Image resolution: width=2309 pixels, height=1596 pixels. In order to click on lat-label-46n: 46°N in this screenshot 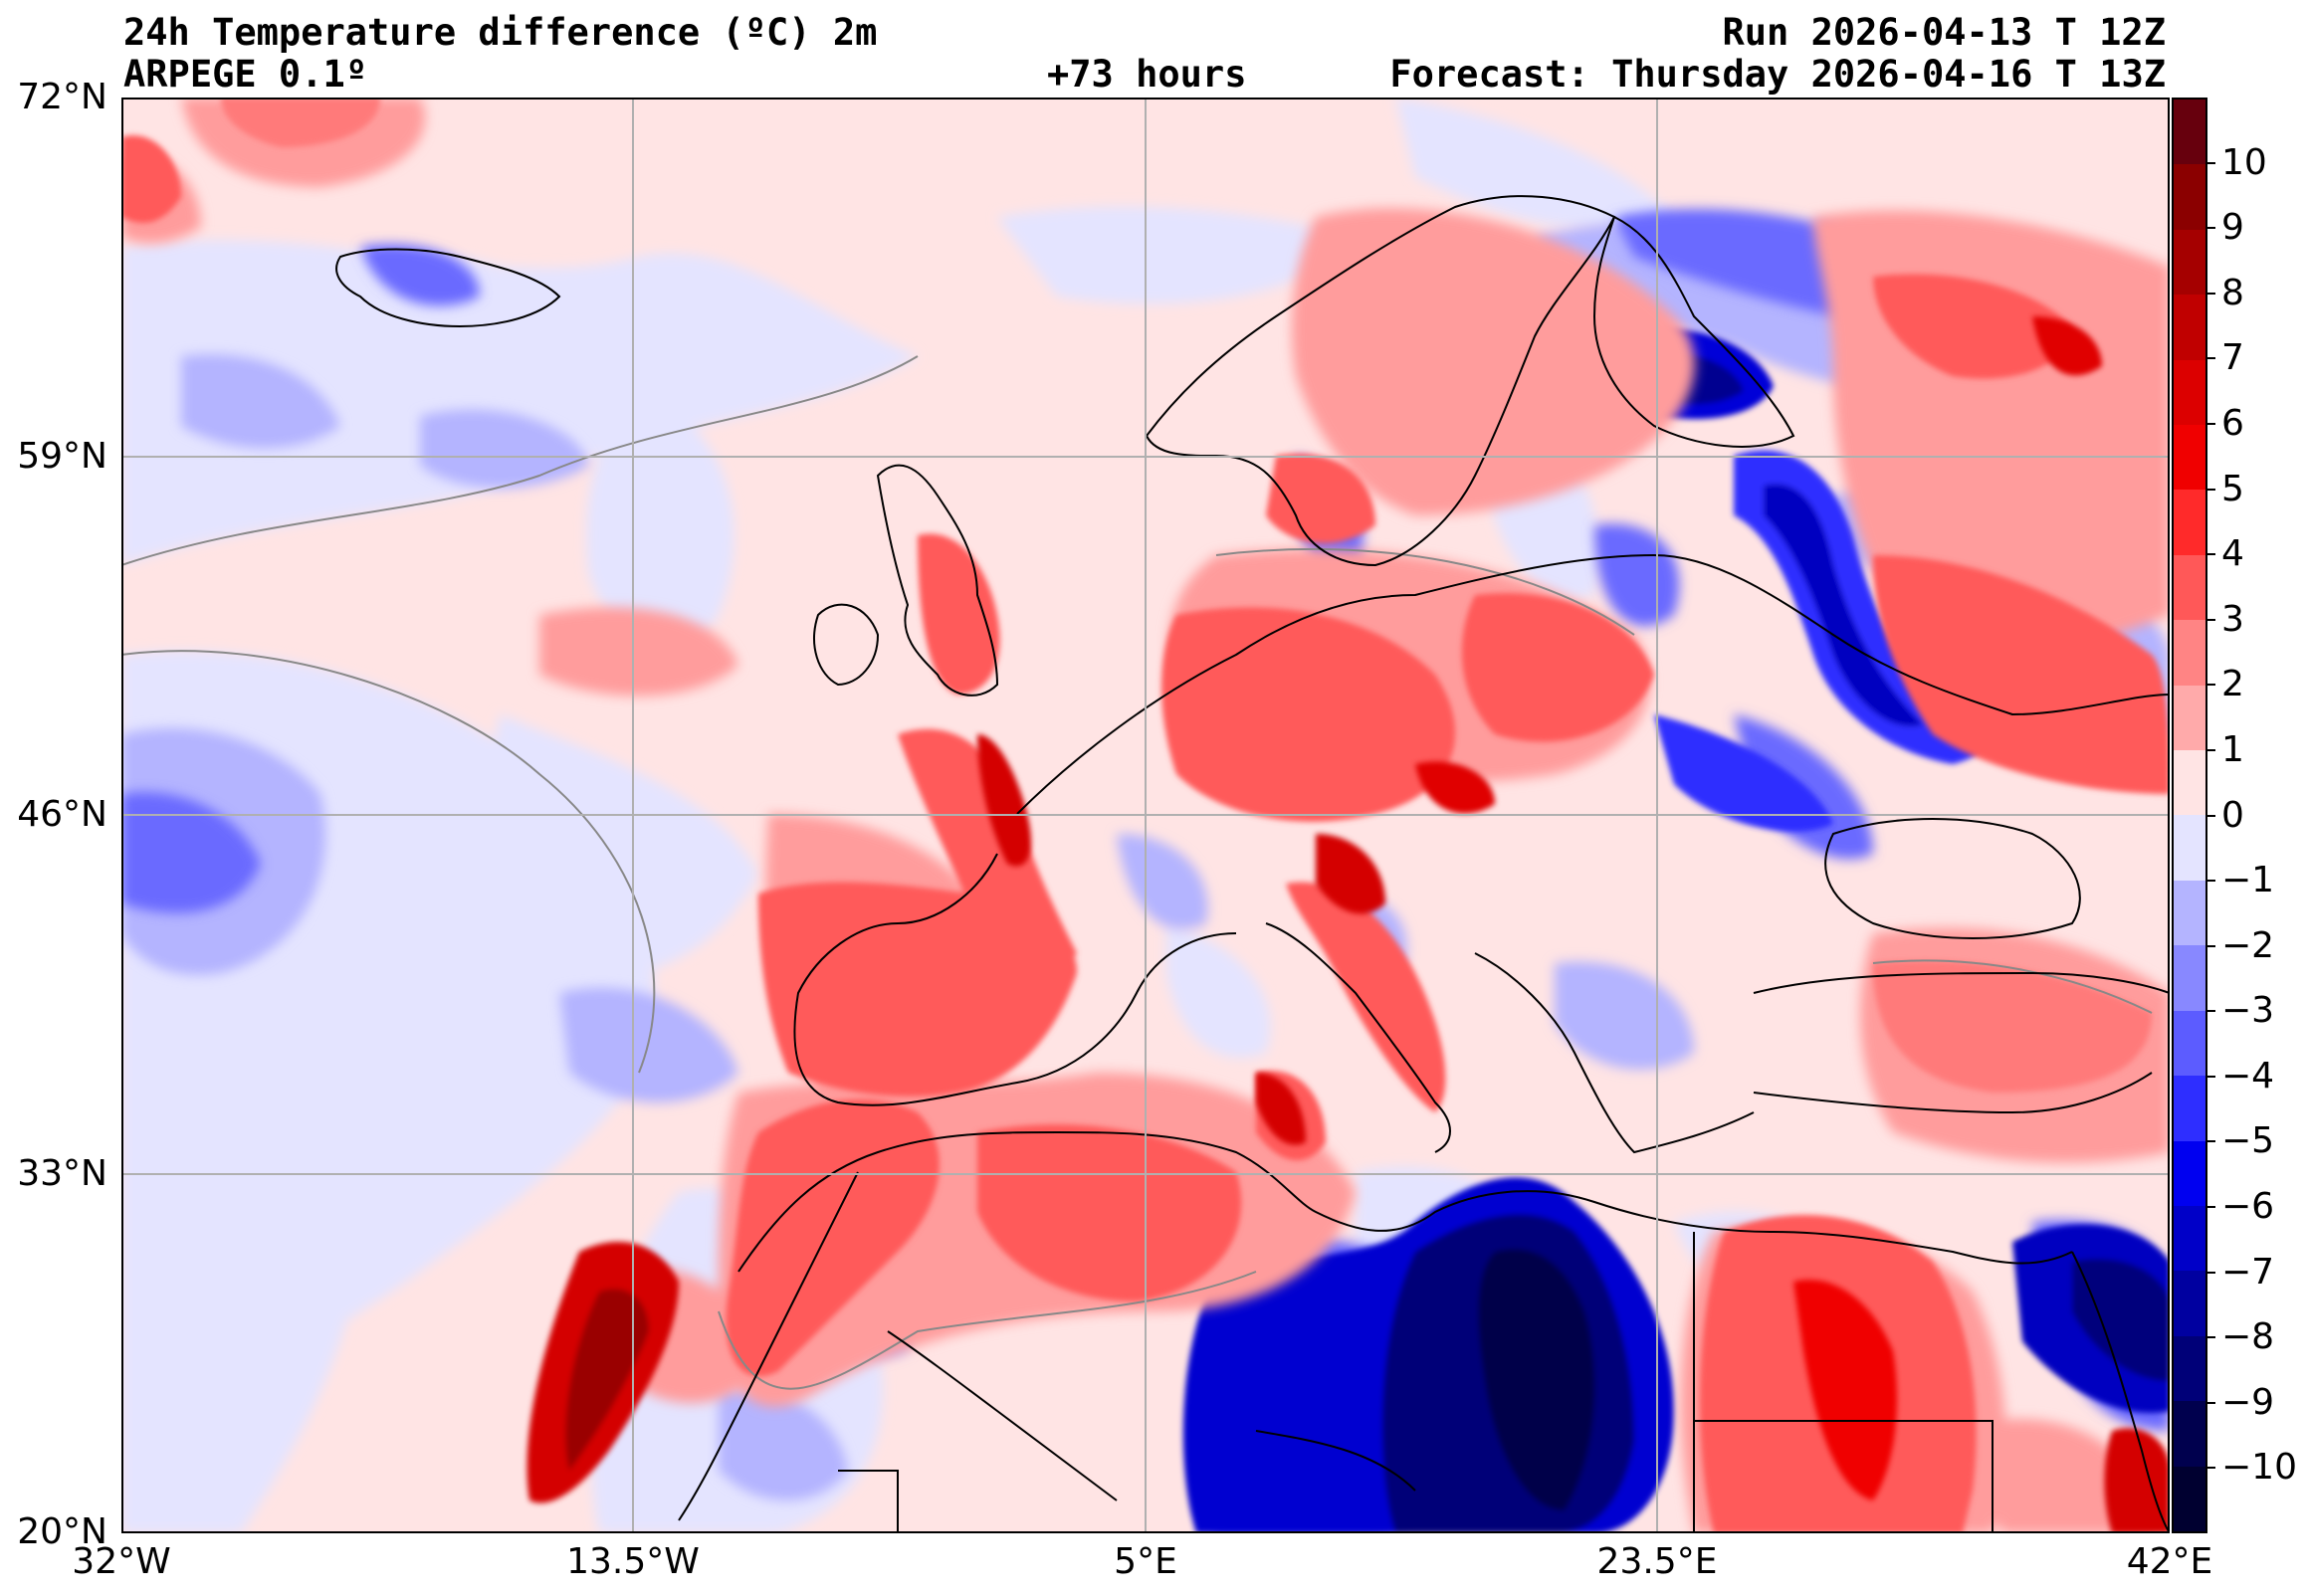, I will do `click(62, 814)`.